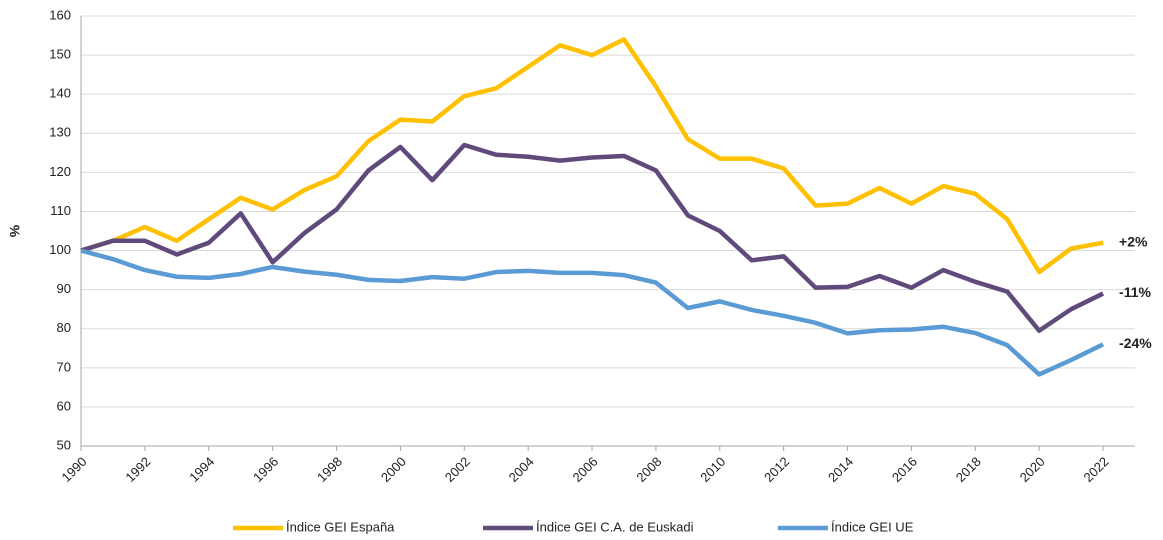  What do you see at coordinates (64, 444) in the screenshot?
I see `y-tick-label: 50` at bounding box center [64, 444].